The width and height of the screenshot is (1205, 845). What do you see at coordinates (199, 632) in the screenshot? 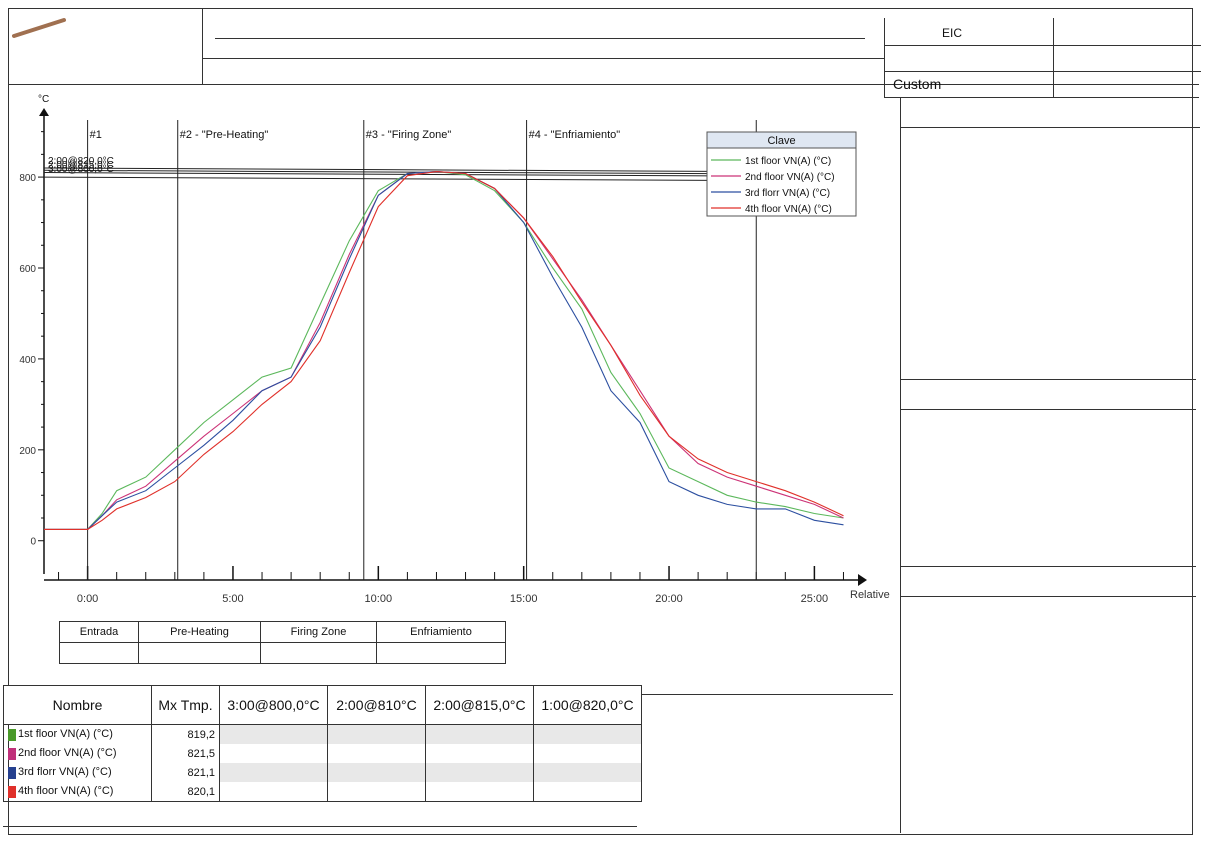
I see `zone-header-preheating: Pre-Heating` at bounding box center [199, 632].